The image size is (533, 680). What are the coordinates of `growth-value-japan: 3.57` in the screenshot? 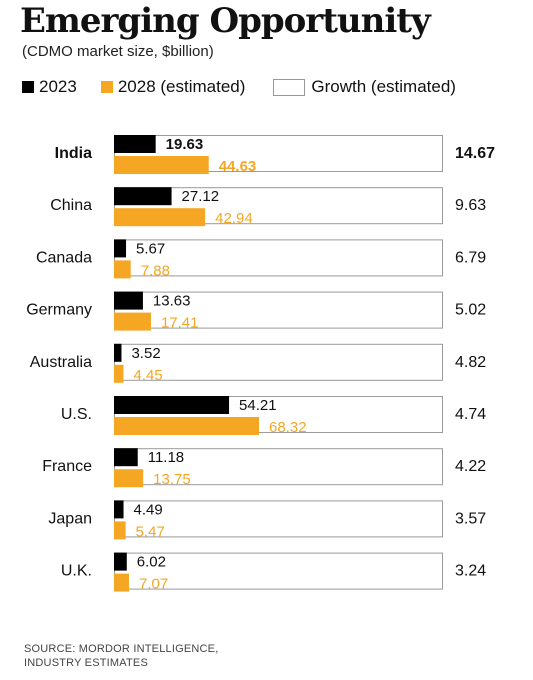 It's located at (470, 518).